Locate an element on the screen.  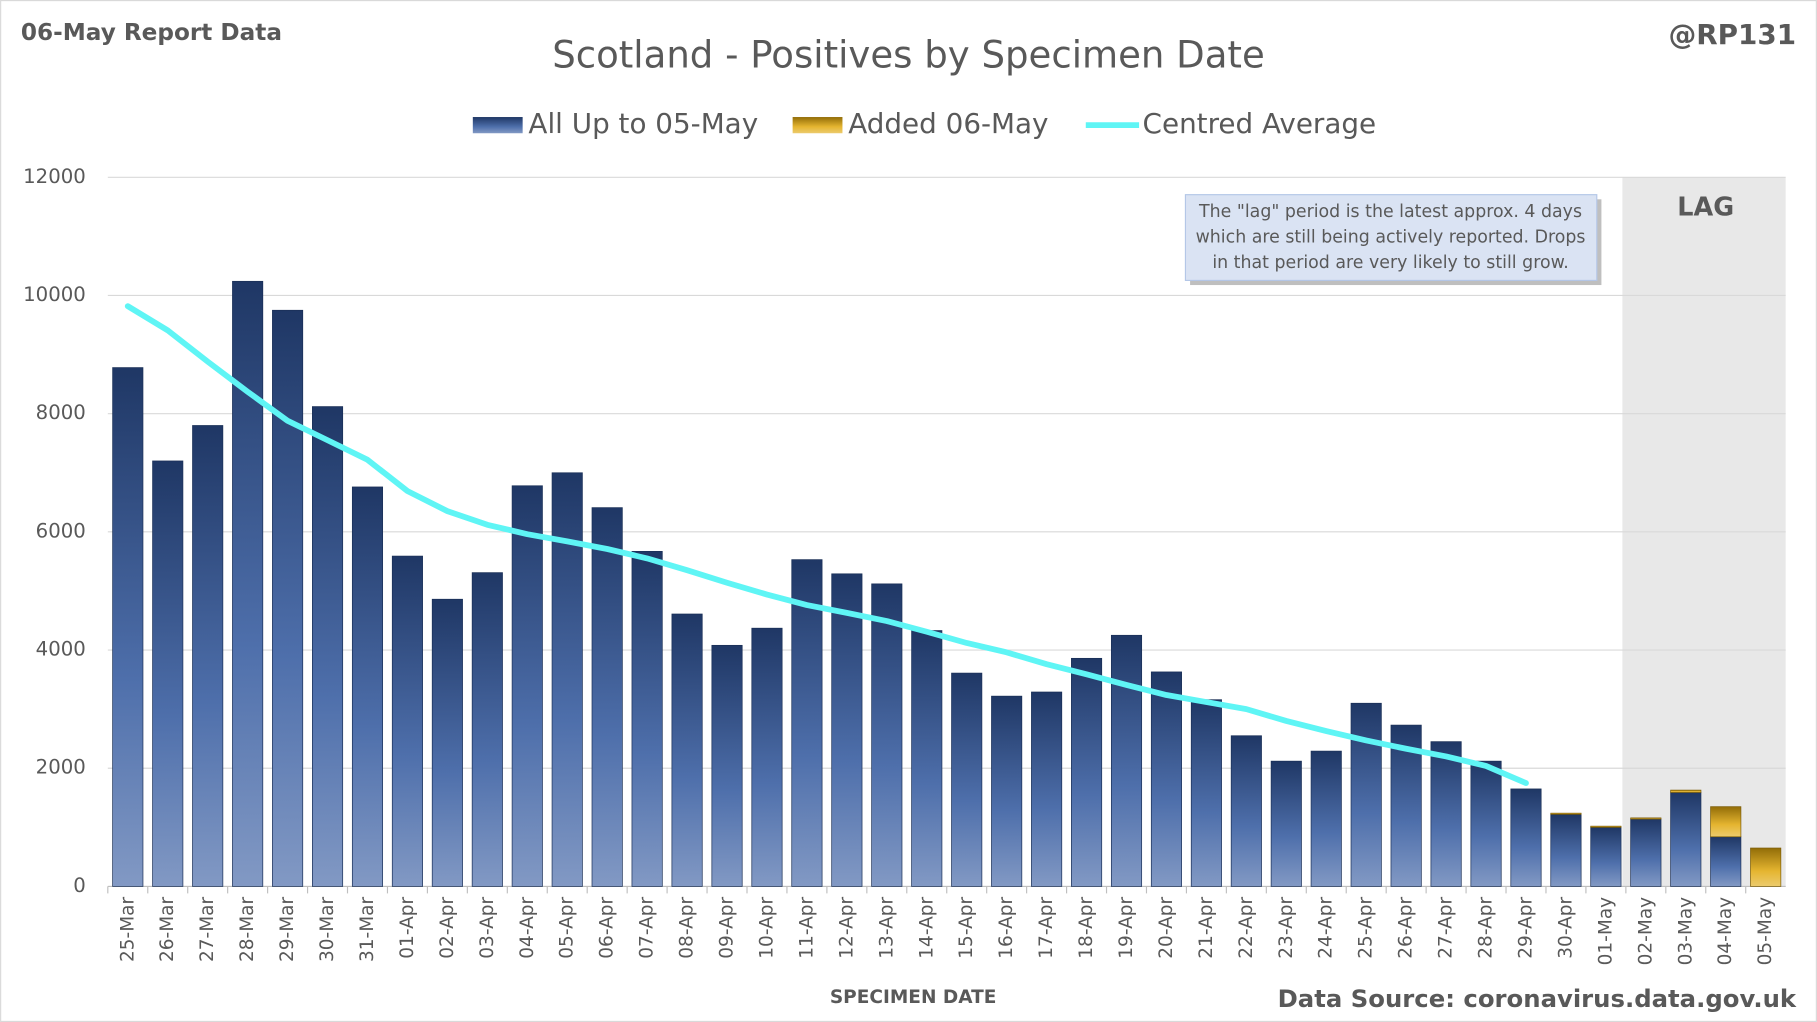
y-tick-label: 10000 is located at coordinates (54, 294).